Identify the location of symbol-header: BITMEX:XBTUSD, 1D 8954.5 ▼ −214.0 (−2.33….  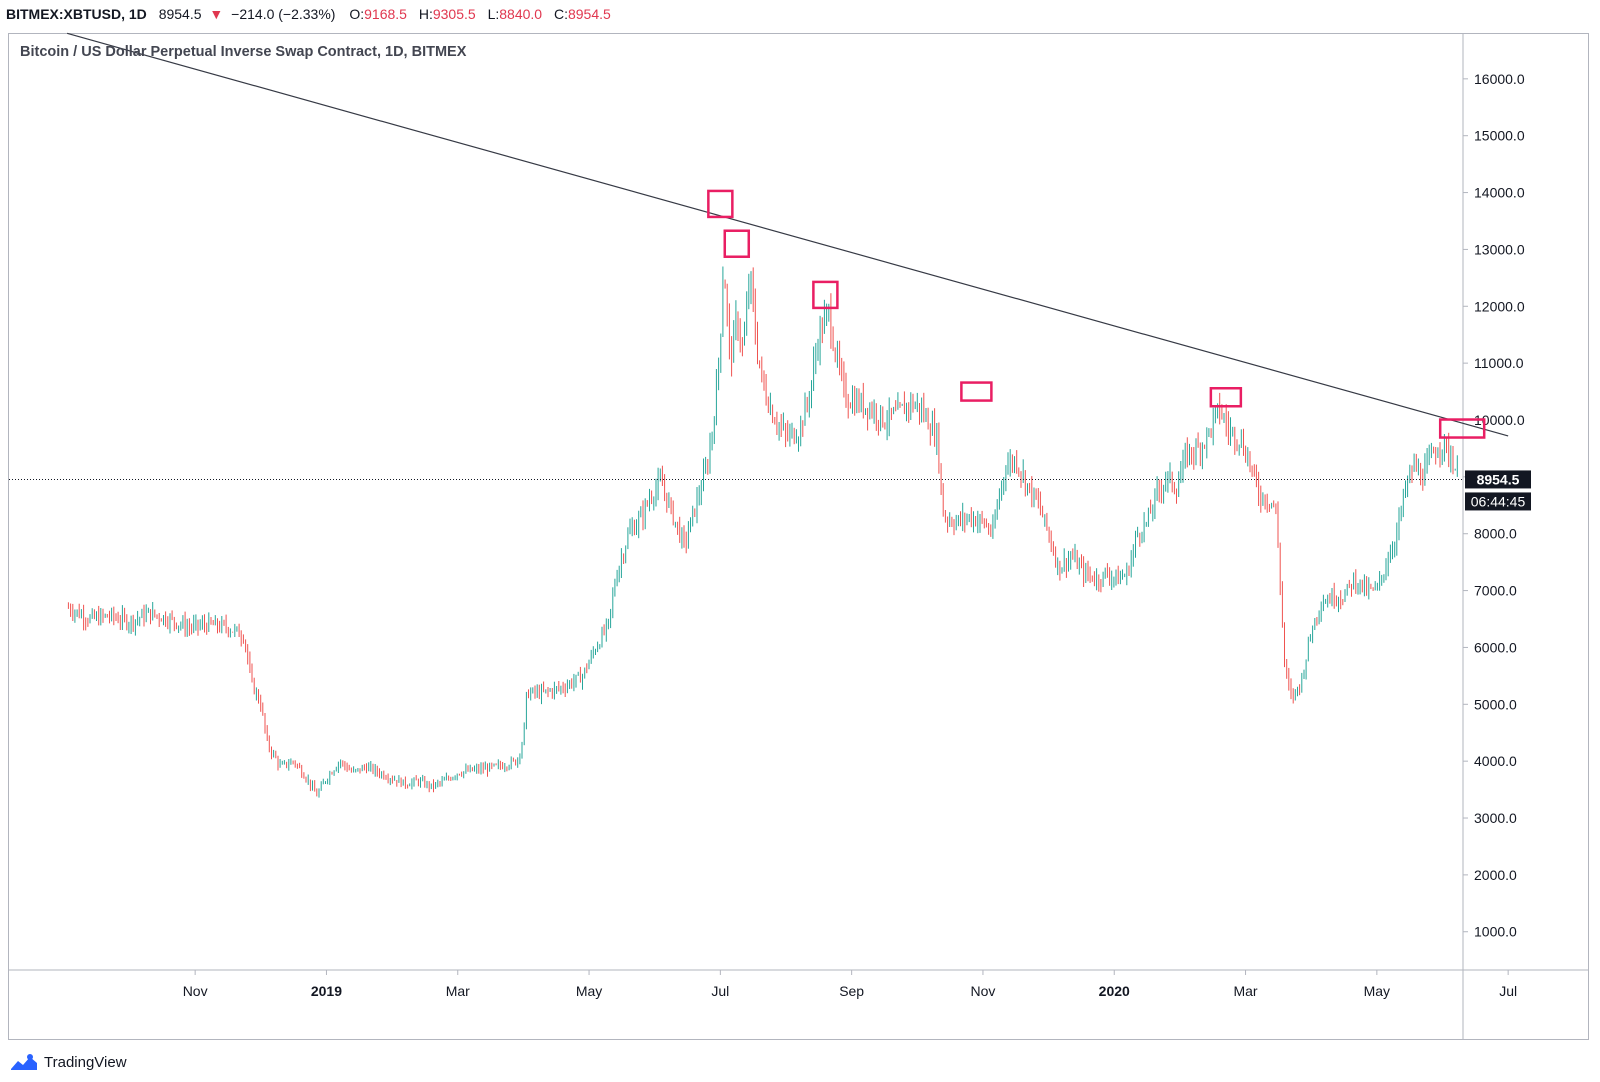
(308, 14).